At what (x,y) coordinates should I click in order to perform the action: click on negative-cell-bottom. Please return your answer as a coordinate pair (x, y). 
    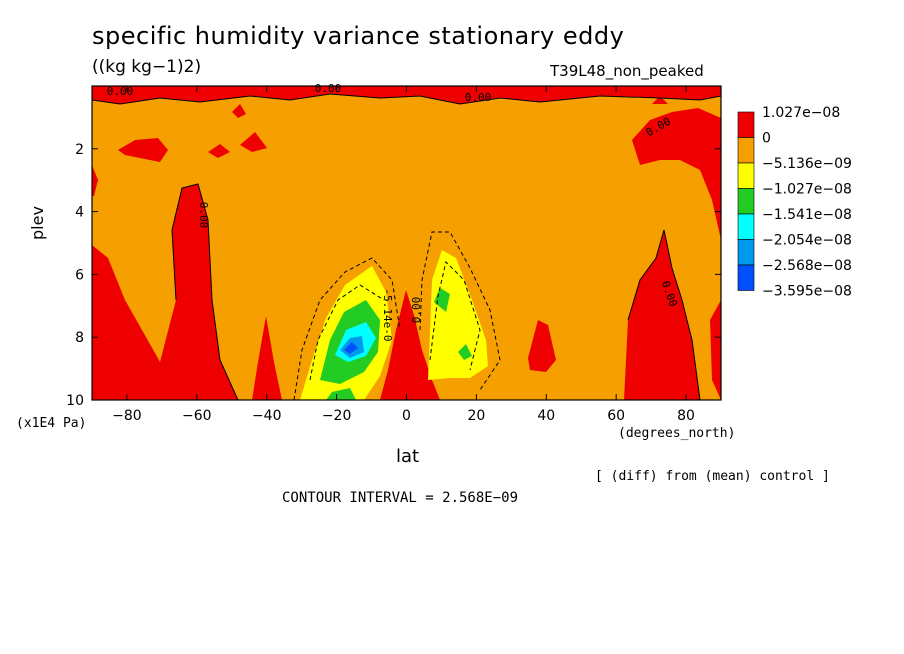
    Looking at the image, I should click on (341, 394).